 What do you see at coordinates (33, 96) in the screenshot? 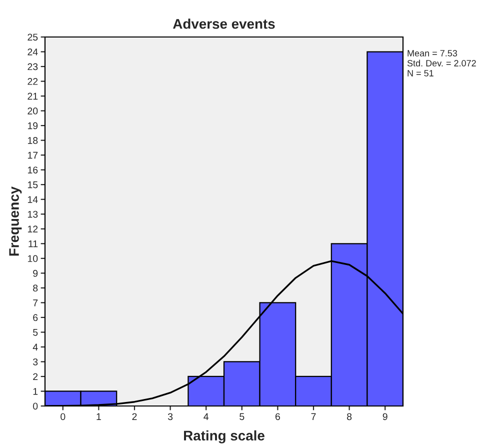
I see `y-tick-label: 21` at bounding box center [33, 96].